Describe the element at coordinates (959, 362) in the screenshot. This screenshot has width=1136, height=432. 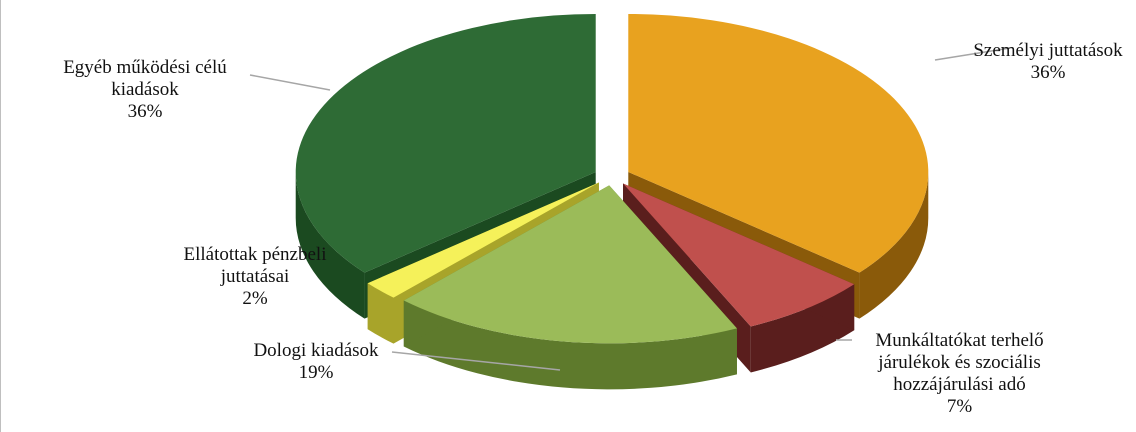
I see `slice-label-line: járulékok és szociális` at that location.